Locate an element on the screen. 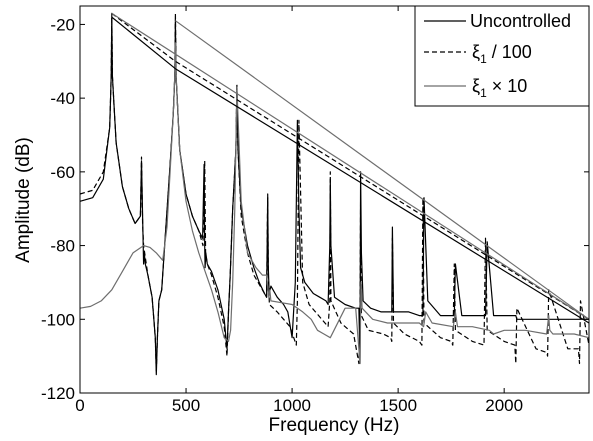 The image size is (593, 441). legend-xi-subscript-1: 1 is located at coordinates (483, 59).